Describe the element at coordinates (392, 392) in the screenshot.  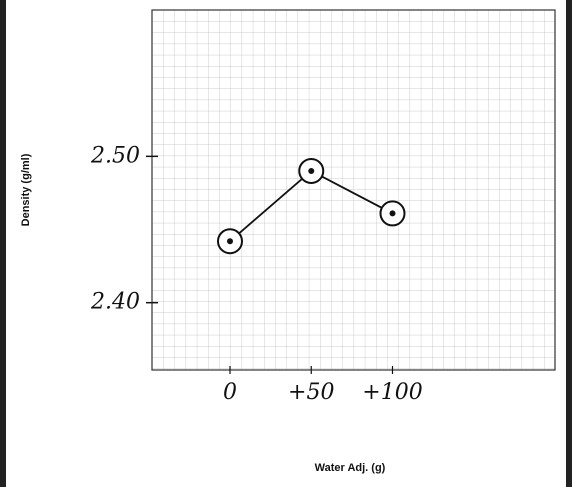
I see `x-tick-label: +100` at that location.